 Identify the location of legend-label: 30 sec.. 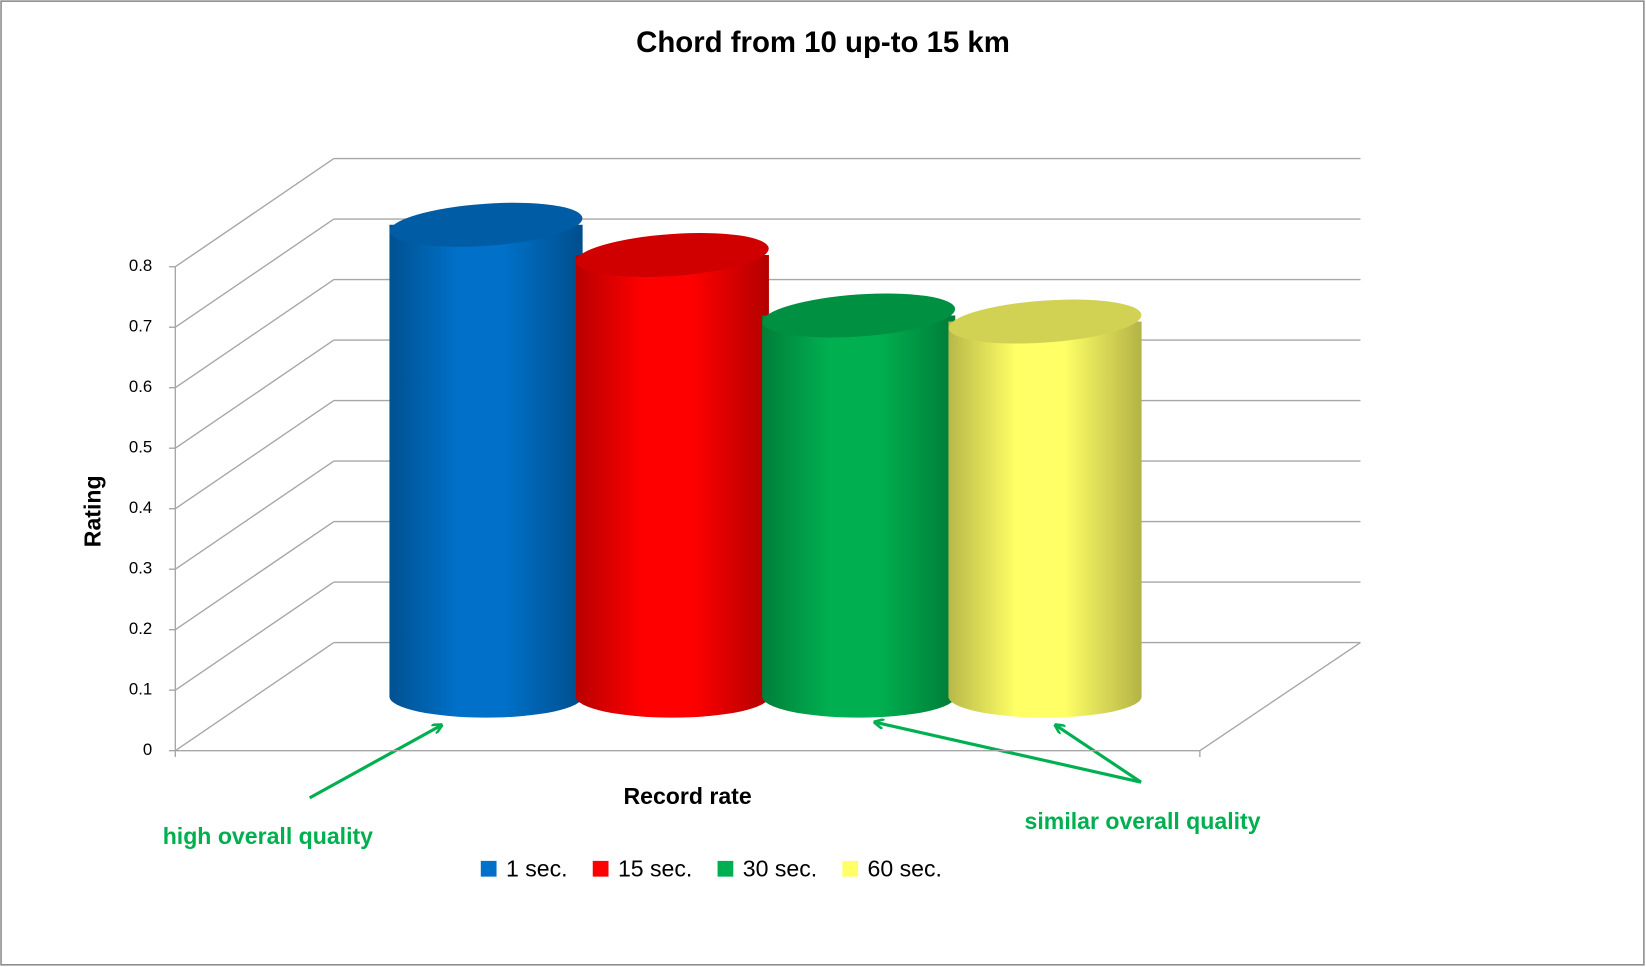
(780, 868).